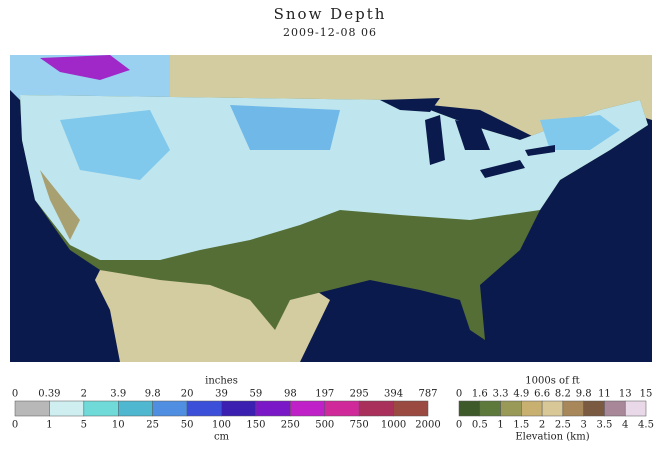  I want to click on legend-bottom-label: 500, so click(324, 425).